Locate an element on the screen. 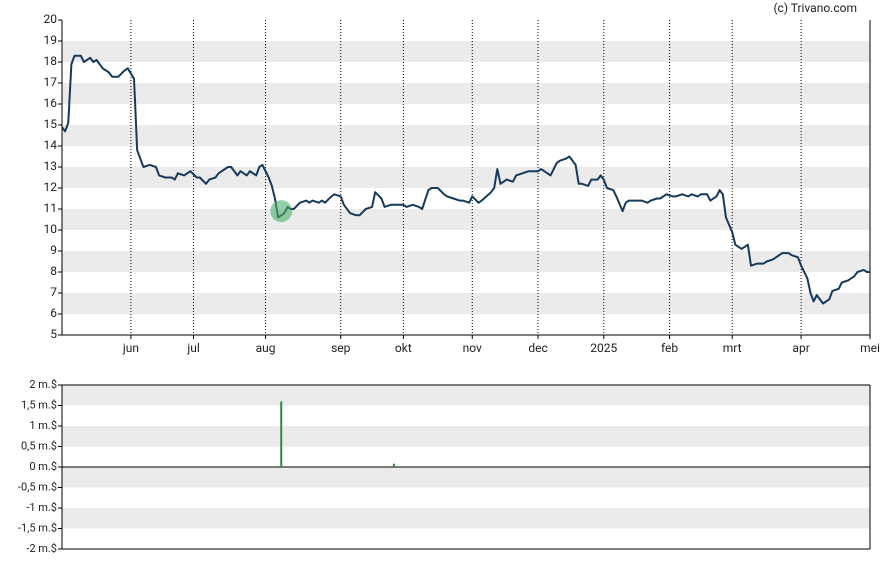  y-tick-label: 0 m.$ is located at coordinates (43, 466).